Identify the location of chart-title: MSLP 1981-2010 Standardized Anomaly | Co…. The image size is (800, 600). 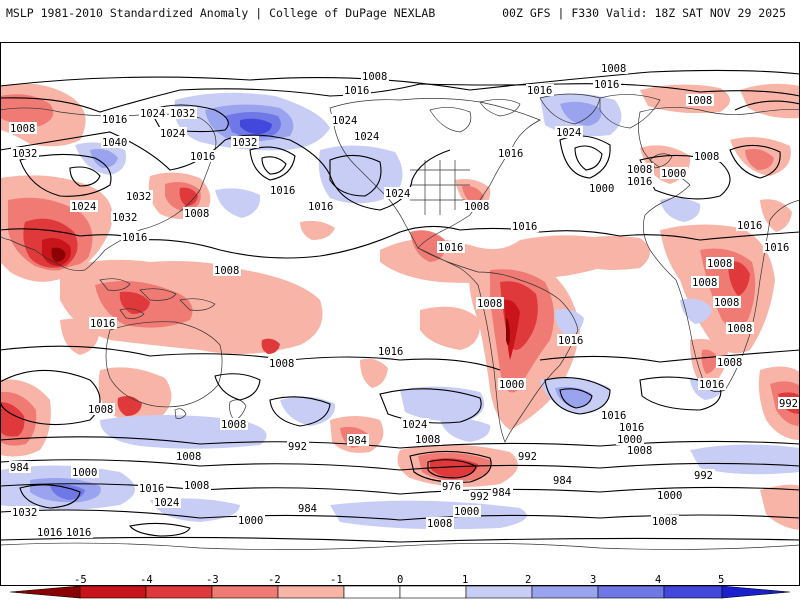
(221, 13).